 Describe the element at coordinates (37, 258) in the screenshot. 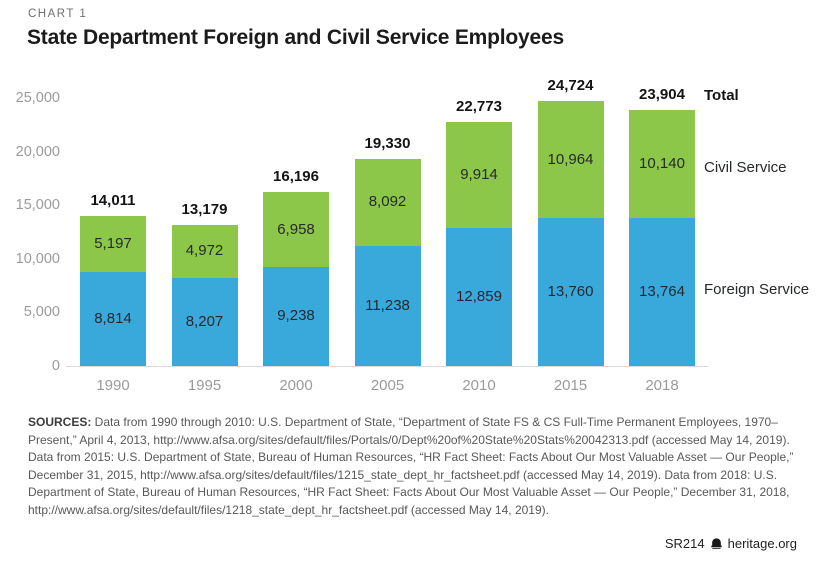

I see `y-axis-tick-label: 10,000` at that location.